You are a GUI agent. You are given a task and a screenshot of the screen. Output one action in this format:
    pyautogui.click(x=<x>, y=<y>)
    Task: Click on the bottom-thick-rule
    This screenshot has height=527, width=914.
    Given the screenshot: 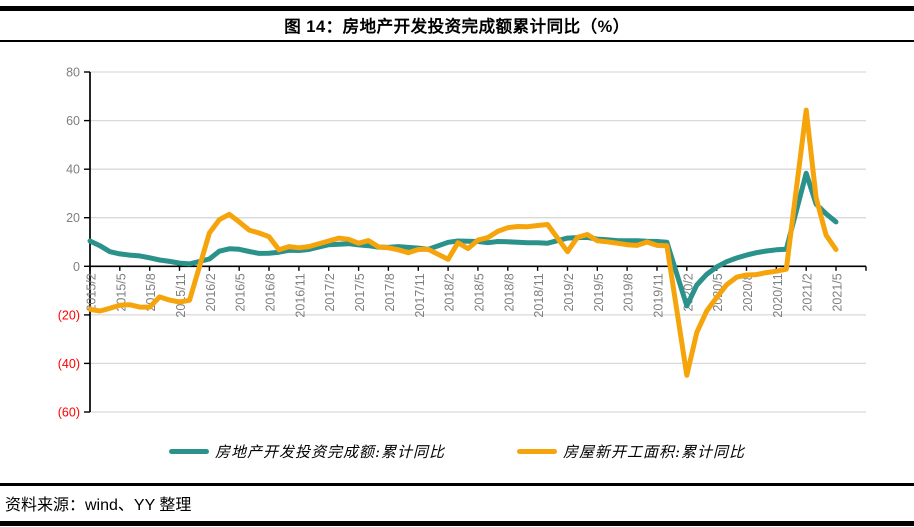 What is the action you would take?
    pyautogui.click(x=457, y=523)
    